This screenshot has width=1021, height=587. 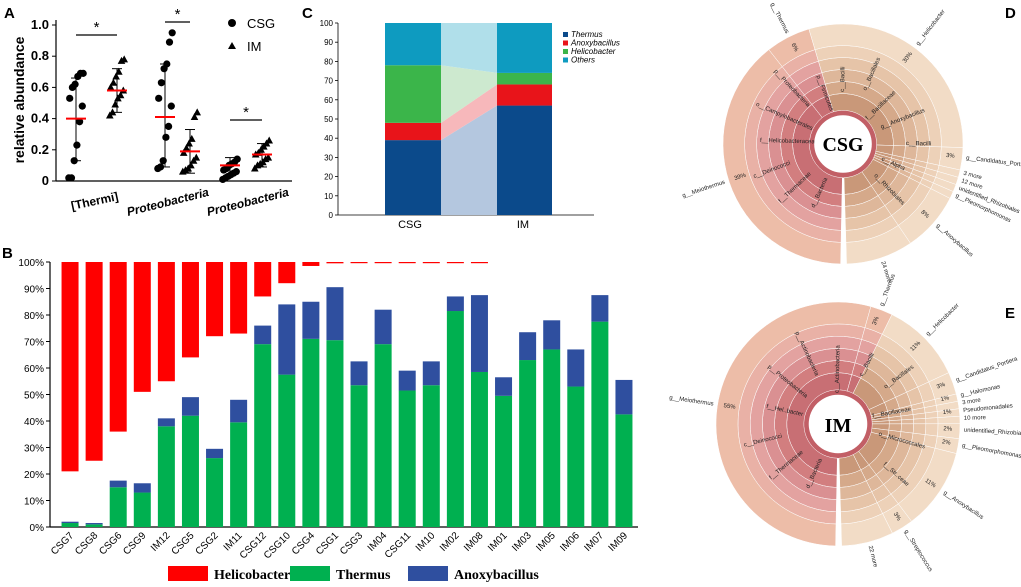 I want to click on krona-outer-label: 22 more, so click(x=872, y=556).